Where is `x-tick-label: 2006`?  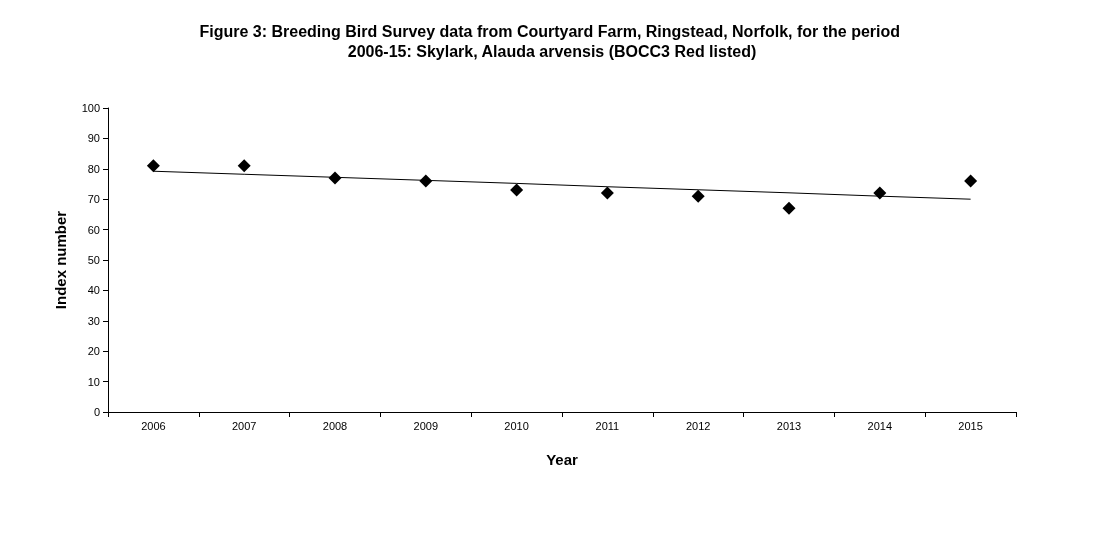 x-tick-label: 2006 is located at coordinates (153, 425).